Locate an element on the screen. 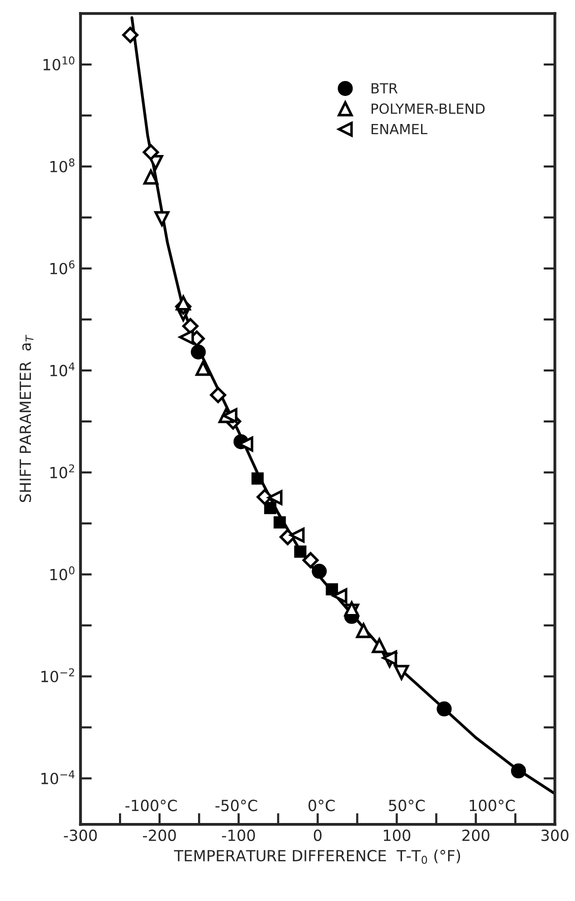 The height and width of the screenshot is (901, 575). y-tick-label: 10$^{2}$ is located at coordinates (62, 471).